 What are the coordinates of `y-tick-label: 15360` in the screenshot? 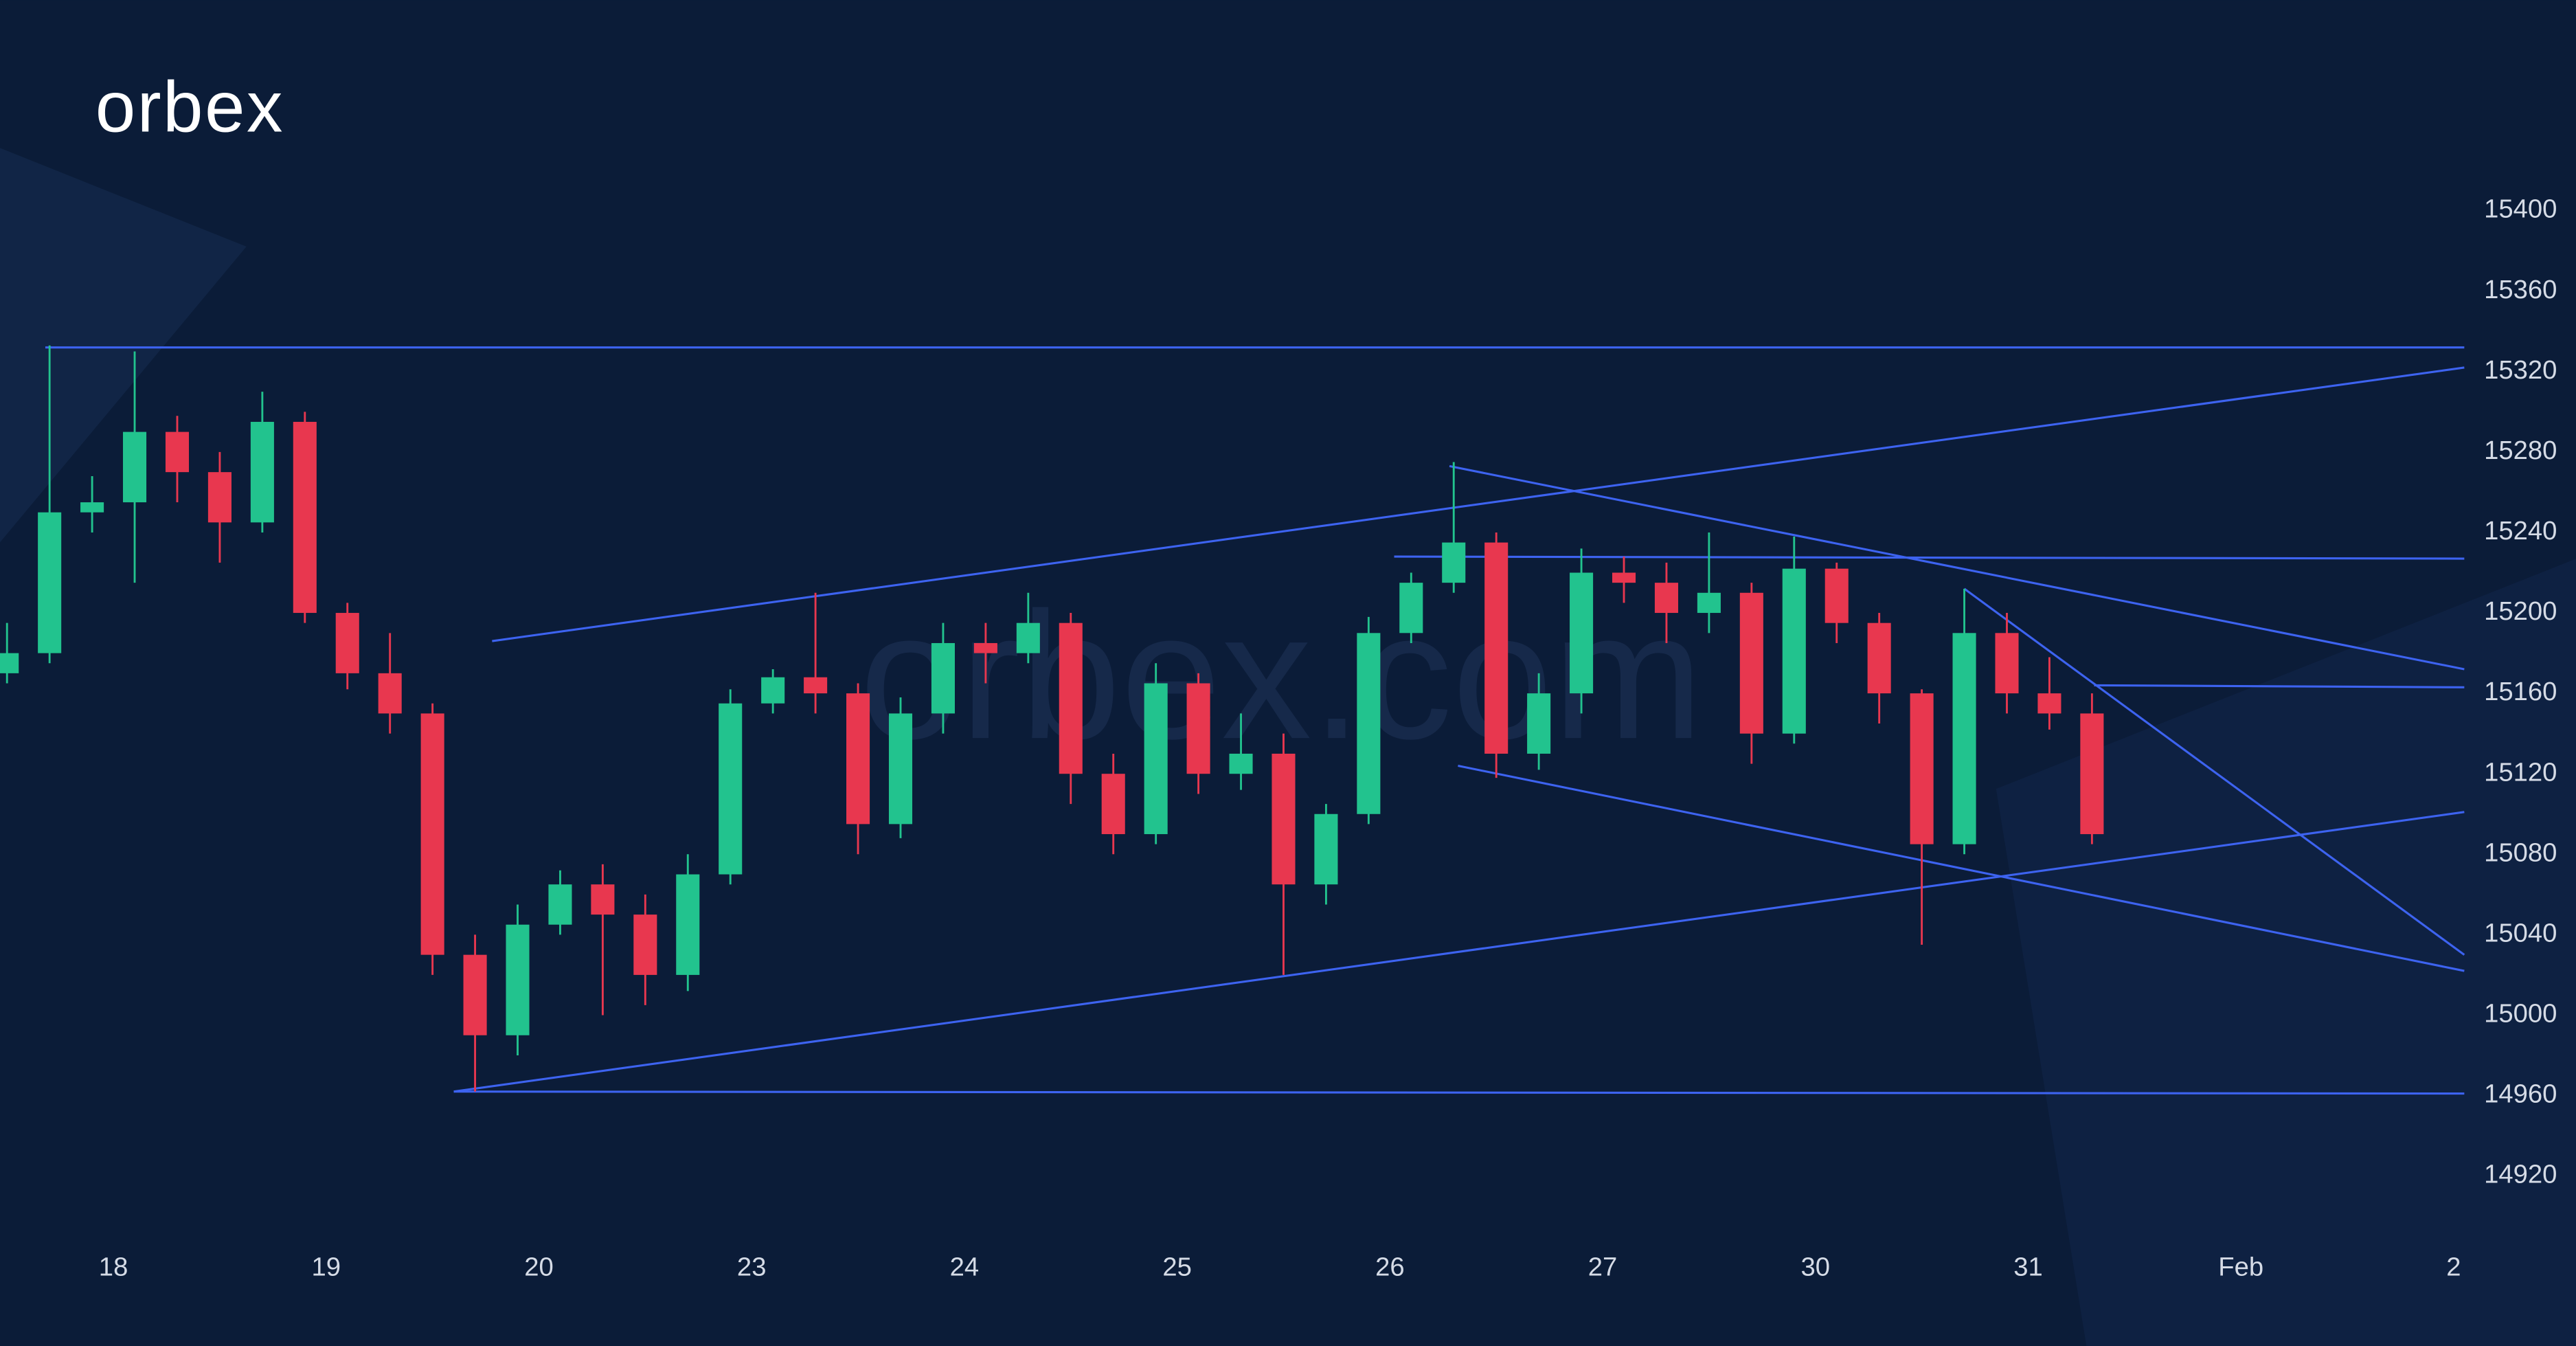 It's located at (2520, 289).